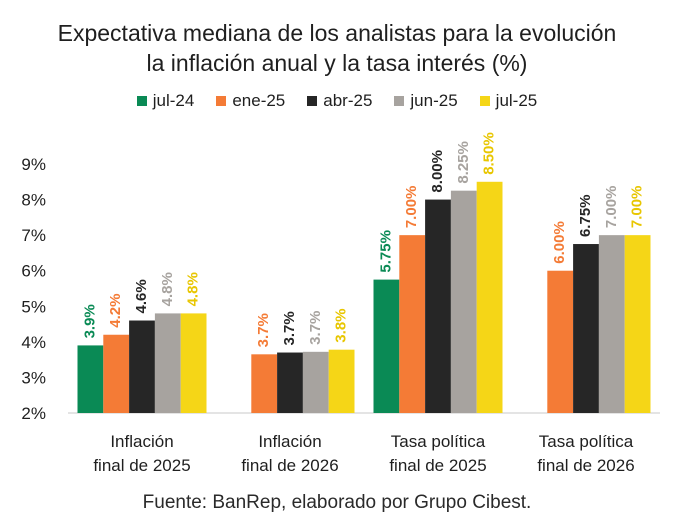 The height and width of the screenshot is (519, 674). I want to click on bar-abr-25-cat2, so click(438, 306).